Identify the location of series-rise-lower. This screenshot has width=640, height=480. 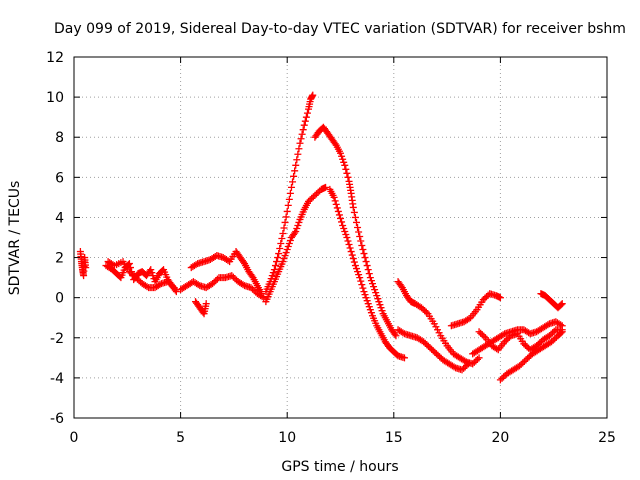
(296, 244).